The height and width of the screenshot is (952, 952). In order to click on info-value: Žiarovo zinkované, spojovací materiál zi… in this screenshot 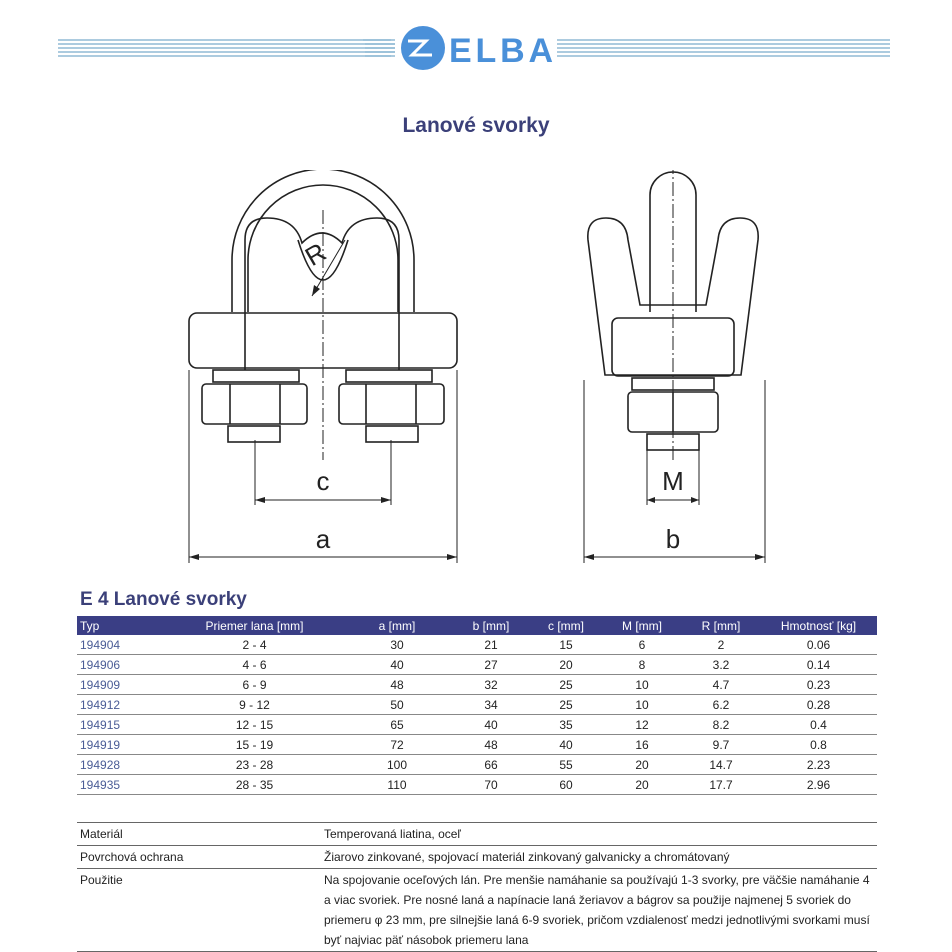, I will do `click(599, 857)`.